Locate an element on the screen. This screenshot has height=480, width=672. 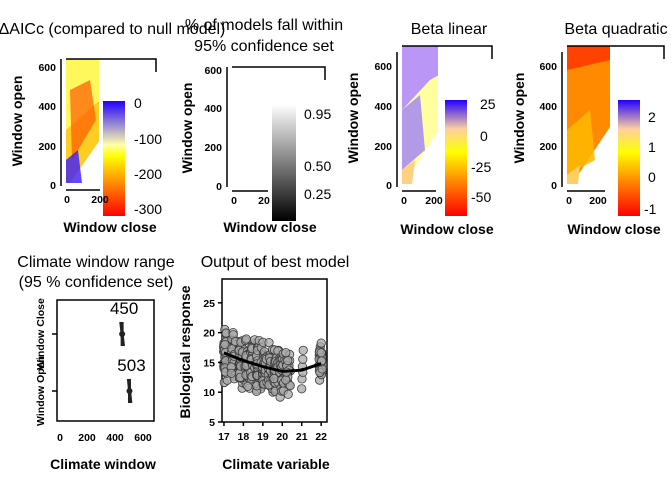
title-confidence-line2: 95% confidence set is located at coordinates (264, 46).